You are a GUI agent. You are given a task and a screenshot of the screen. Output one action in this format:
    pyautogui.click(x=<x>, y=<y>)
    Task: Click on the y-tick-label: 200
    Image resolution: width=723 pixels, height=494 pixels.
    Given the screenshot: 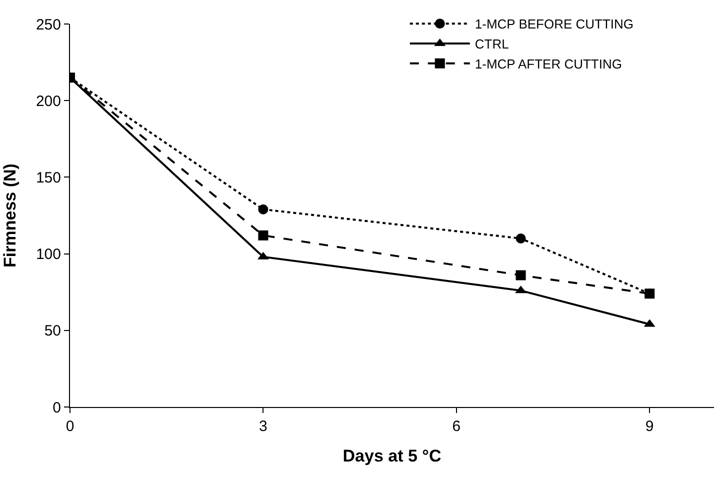 What is the action you would take?
    pyautogui.click(x=48, y=101)
    